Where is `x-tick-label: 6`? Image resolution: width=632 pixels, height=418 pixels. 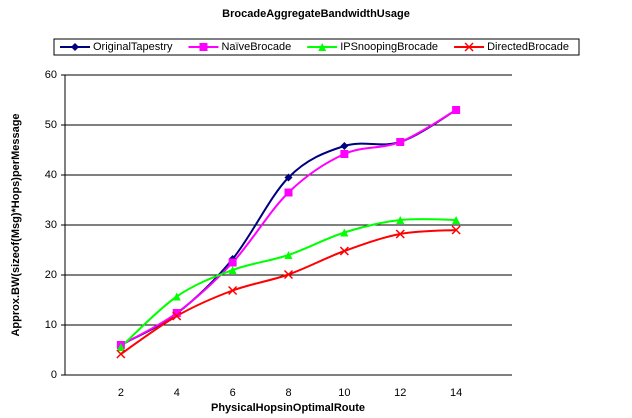 x-tick-label: 6 is located at coordinates (233, 393).